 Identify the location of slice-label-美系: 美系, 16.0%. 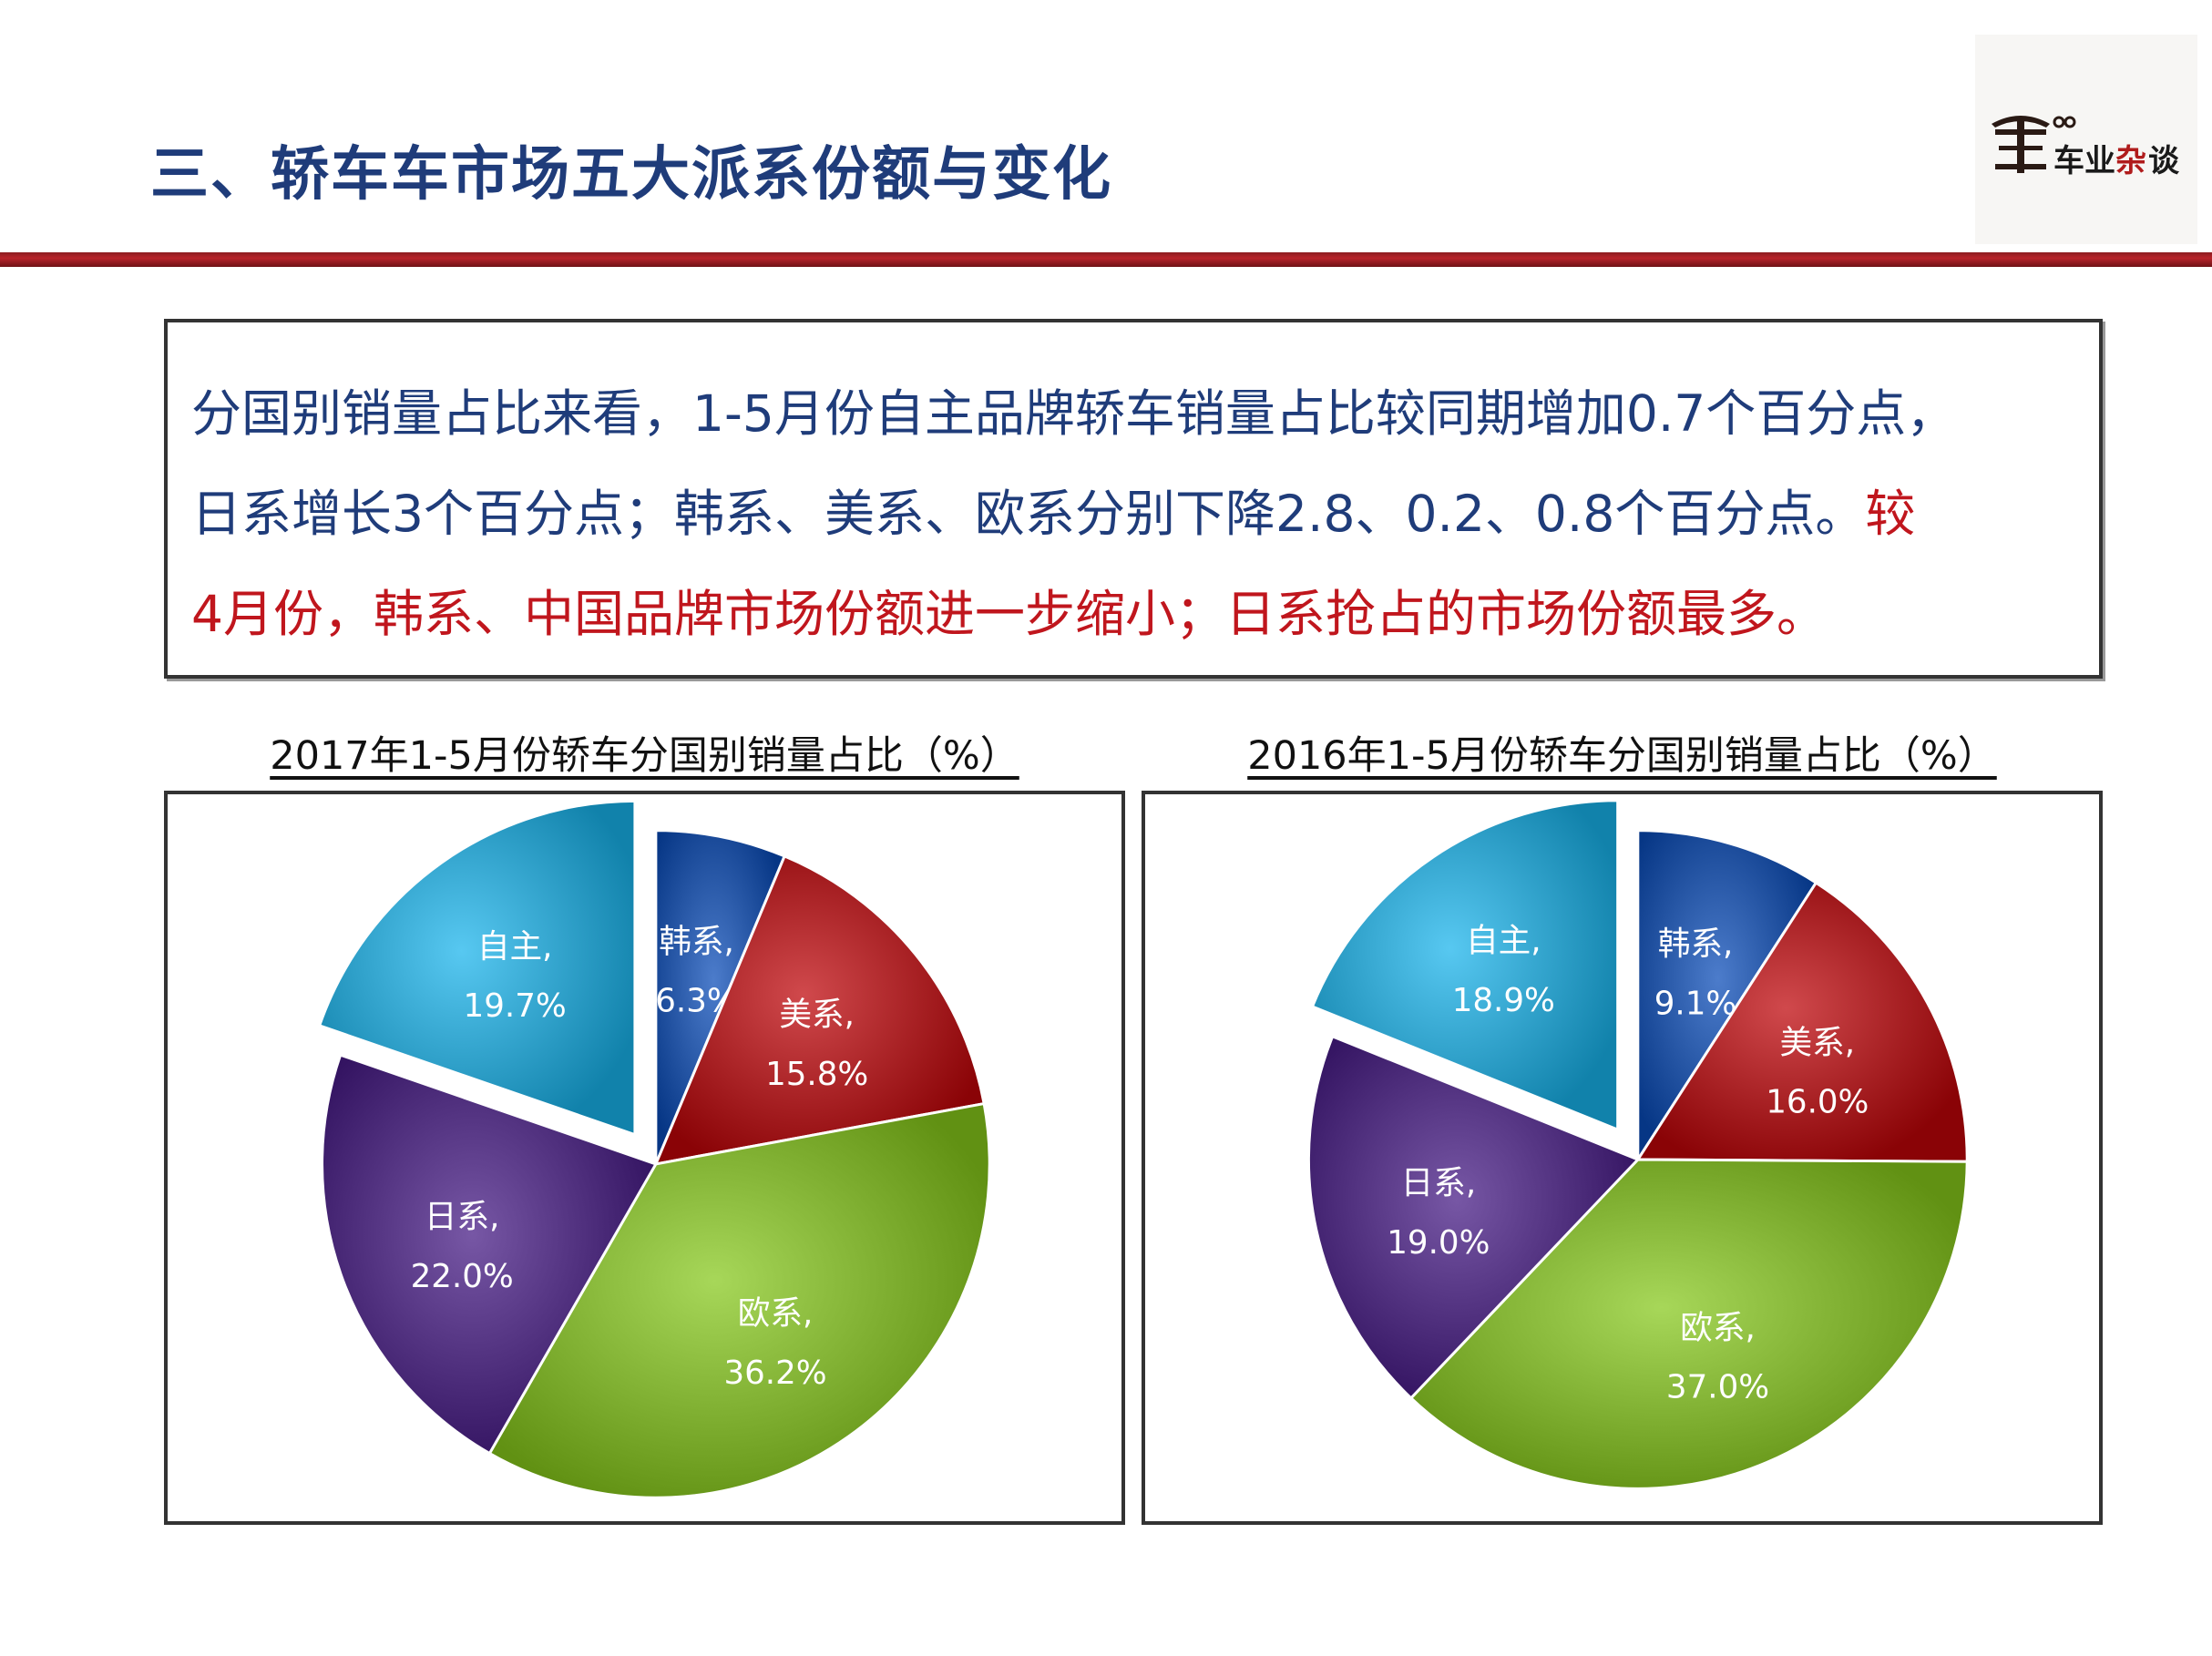
(1817, 1072).